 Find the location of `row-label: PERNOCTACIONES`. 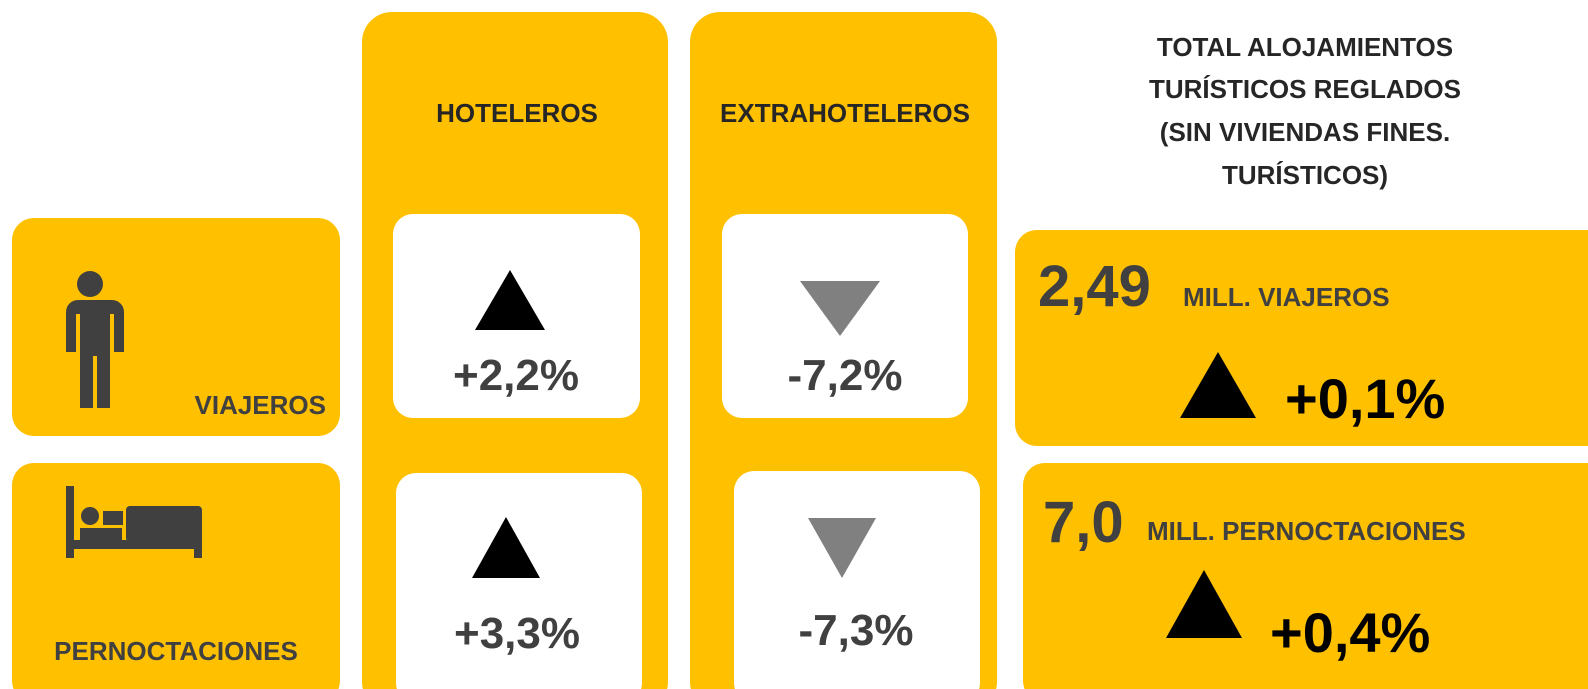

row-label: PERNOCTACIONES is located at coordinates (176, 651).